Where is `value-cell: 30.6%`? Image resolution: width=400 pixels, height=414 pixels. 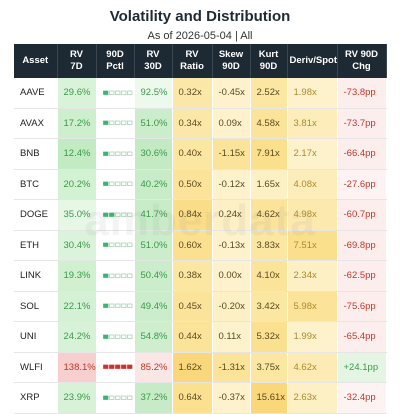
value-cell: 30.6% is located at coordinates (153, 154).